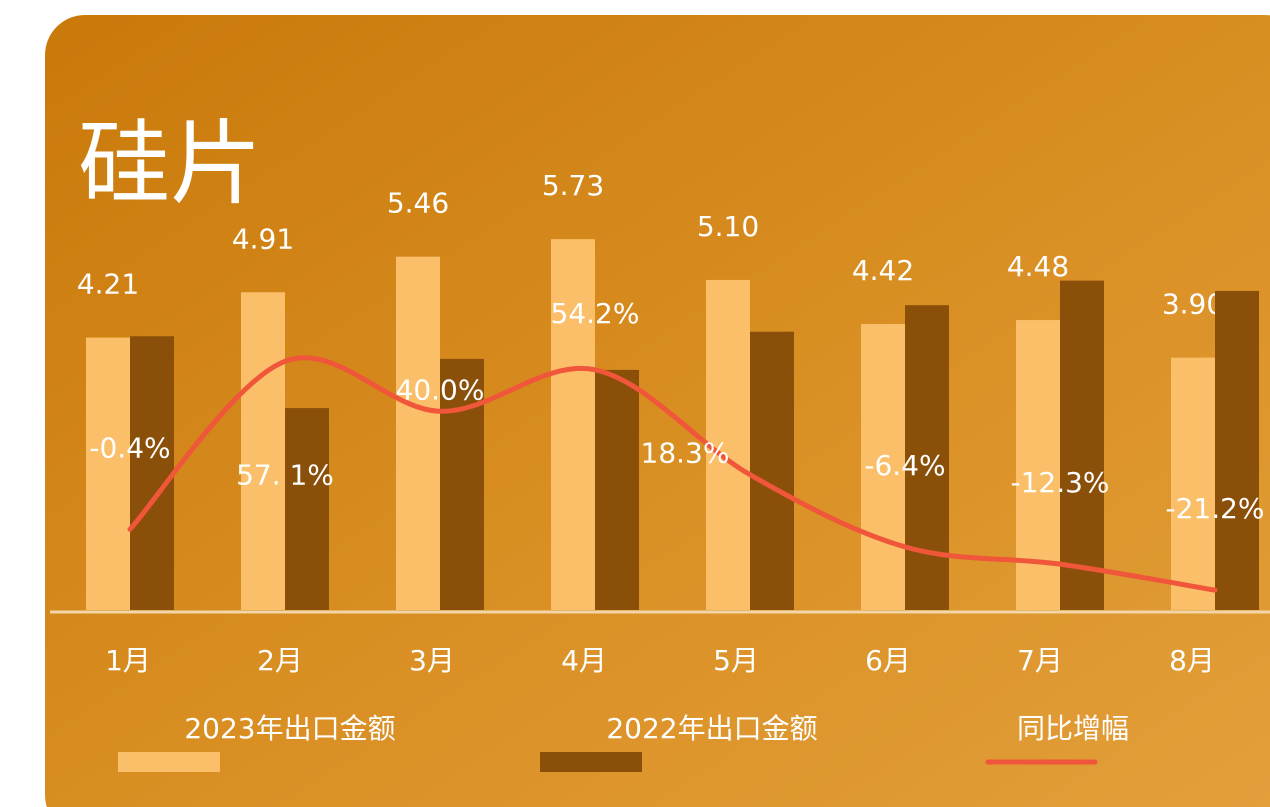 The image size is (1270, 807). What do you see at coordinates (685, 453) in the screenshot?
I see `value-label: 18.3%` at bounding box center [685, 453].